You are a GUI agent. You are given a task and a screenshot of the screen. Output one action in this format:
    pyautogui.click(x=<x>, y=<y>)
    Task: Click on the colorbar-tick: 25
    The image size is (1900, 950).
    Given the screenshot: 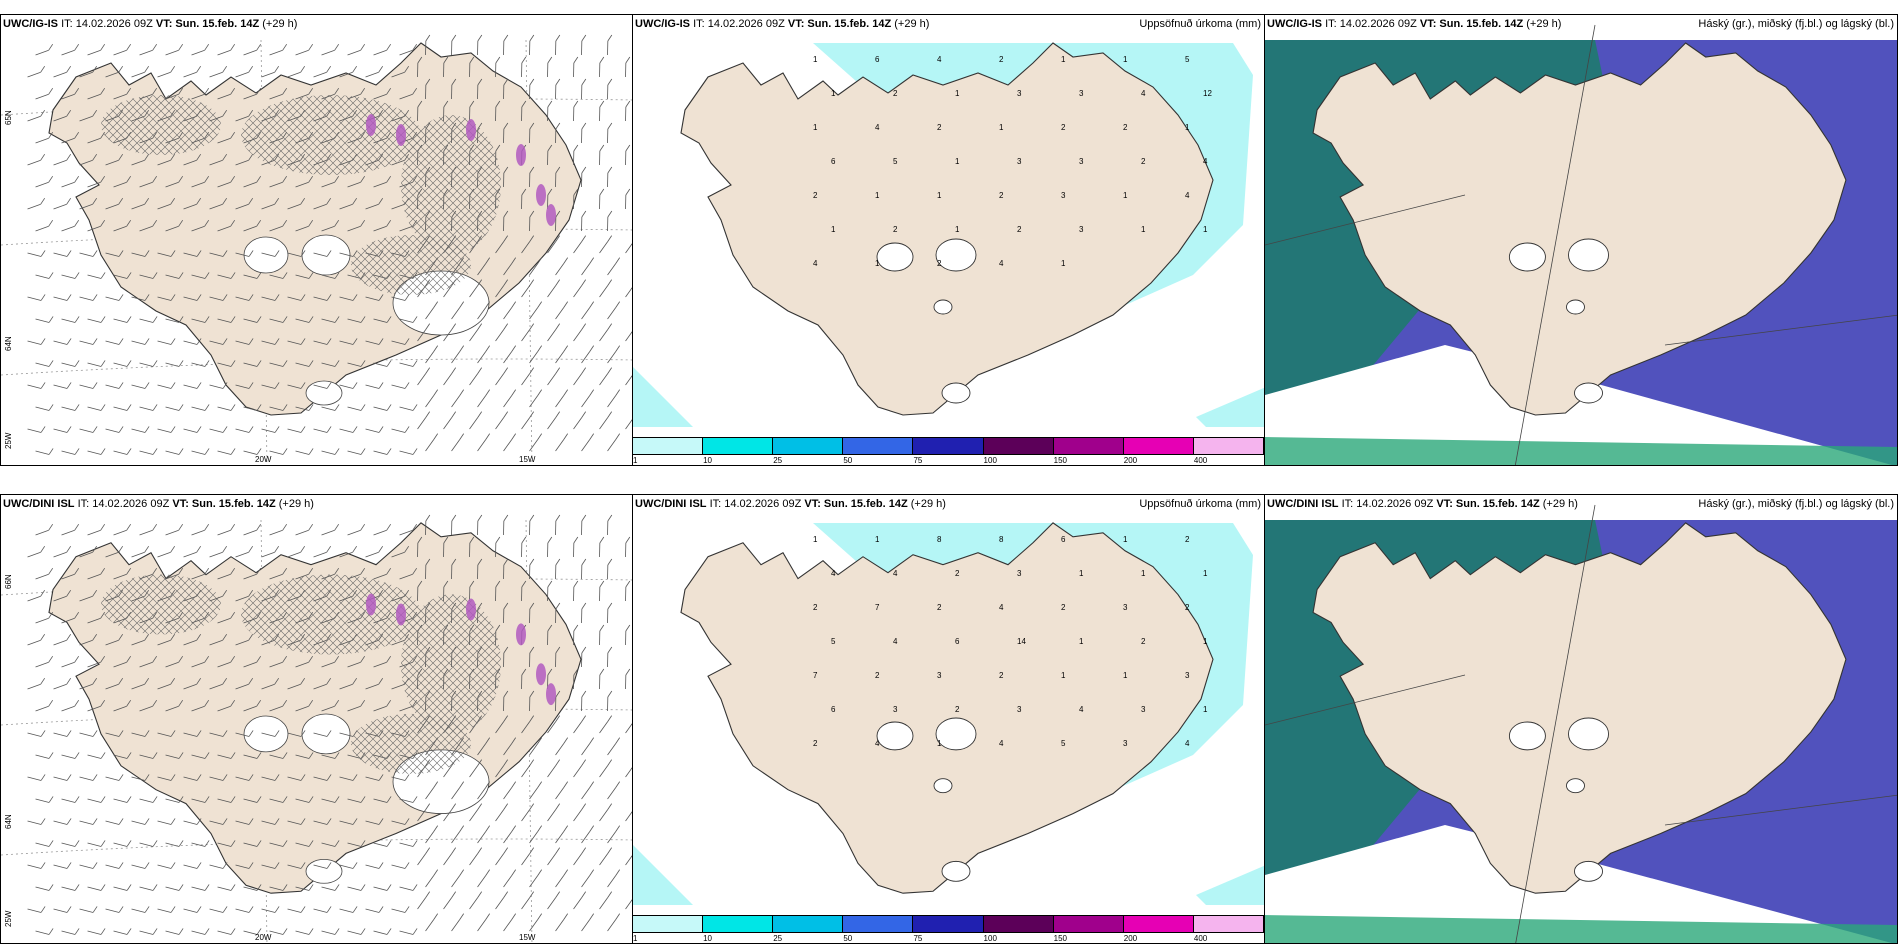 What is the action you would take?
    pyautogui.click(x=778, y=460)
    